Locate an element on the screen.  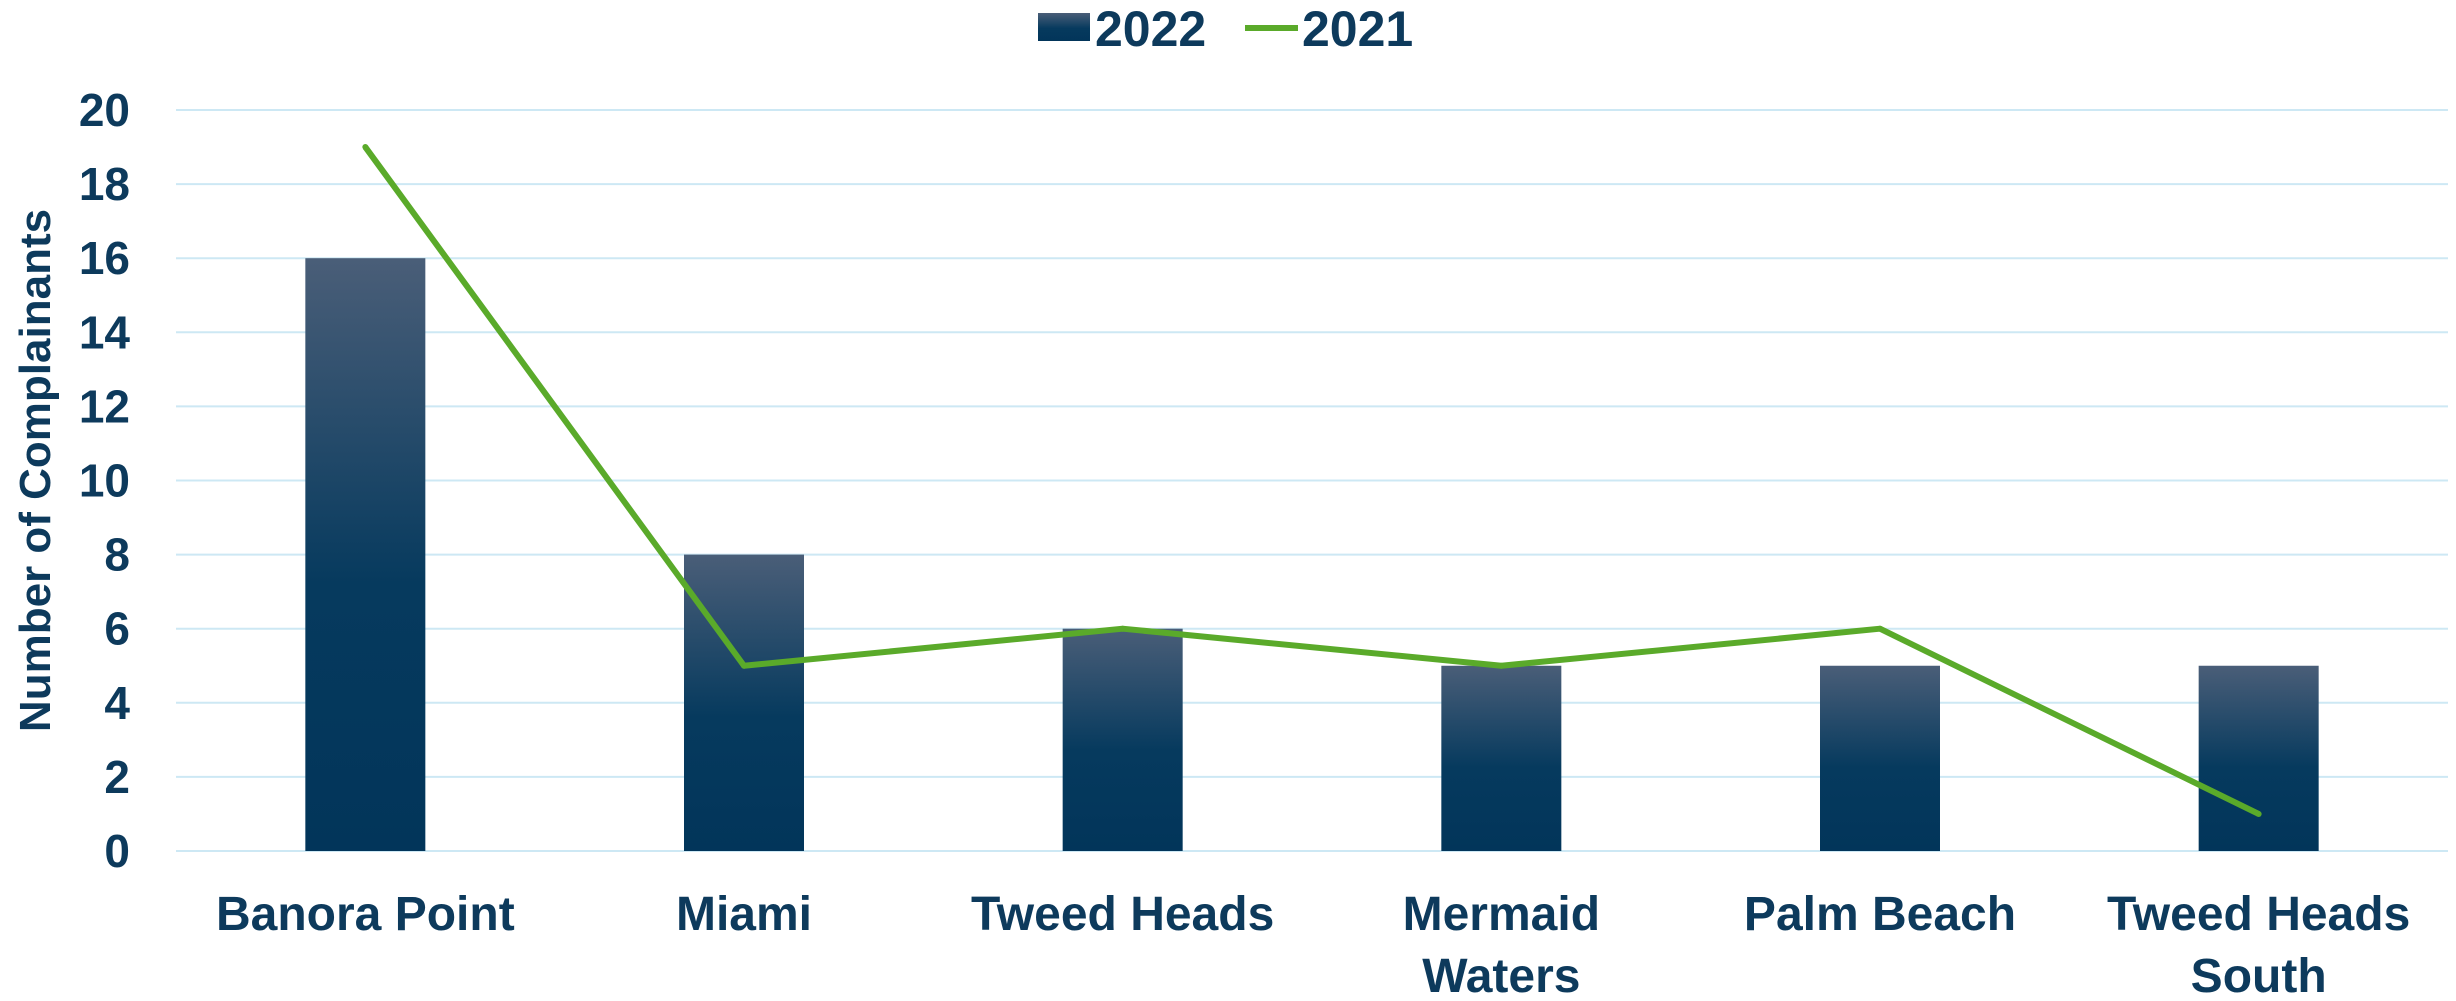
legend: 2022 2021 is located at coordinates (1225, 29).